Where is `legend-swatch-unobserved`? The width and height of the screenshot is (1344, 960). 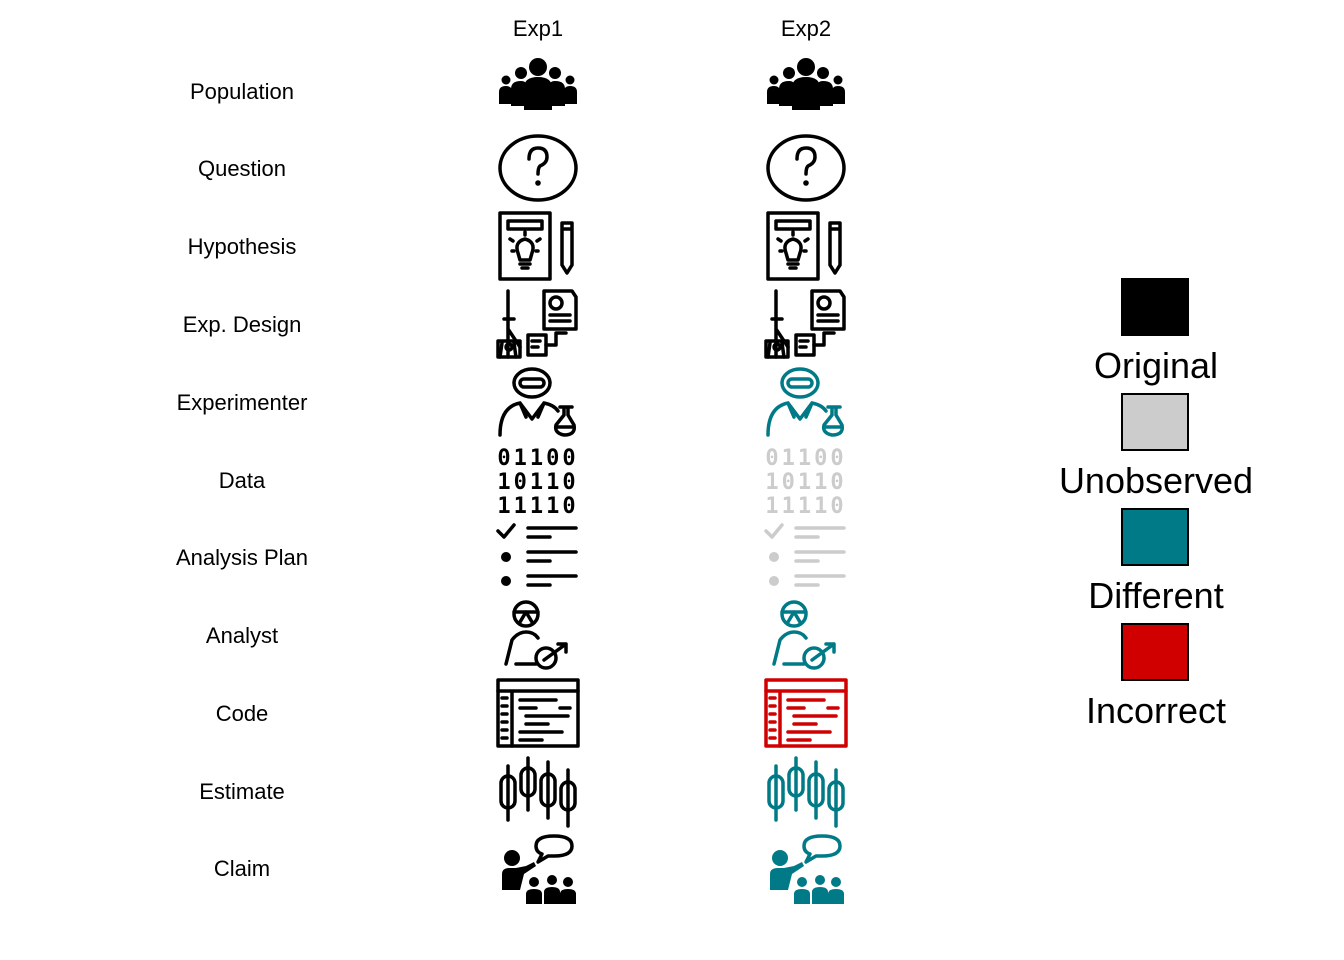
legend-swatch-unobserved is located at coordinates (1155, 422).